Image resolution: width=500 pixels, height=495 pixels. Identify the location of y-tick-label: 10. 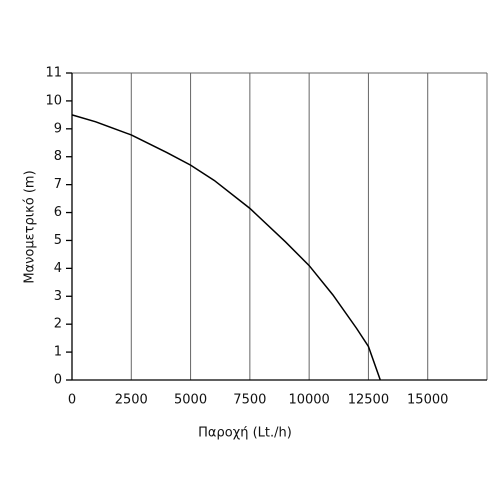
(53, 100).